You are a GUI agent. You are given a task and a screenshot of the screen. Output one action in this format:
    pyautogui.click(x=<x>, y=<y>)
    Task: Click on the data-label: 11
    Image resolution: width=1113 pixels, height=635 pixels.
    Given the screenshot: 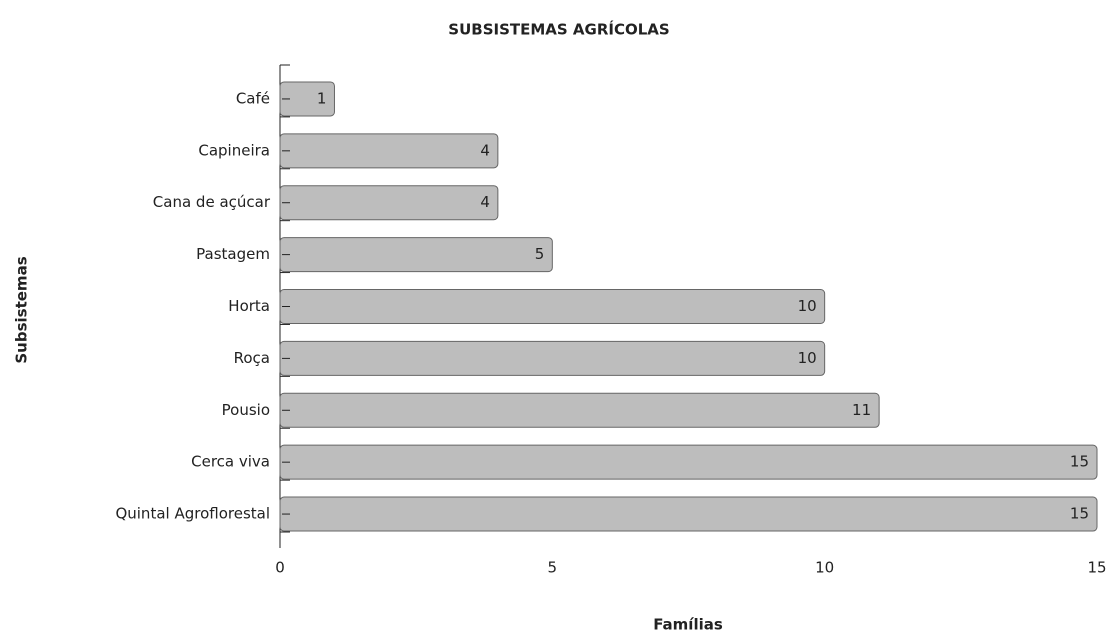 What is the action you would take?
    pyautogui.click(x=861, y=410)
    